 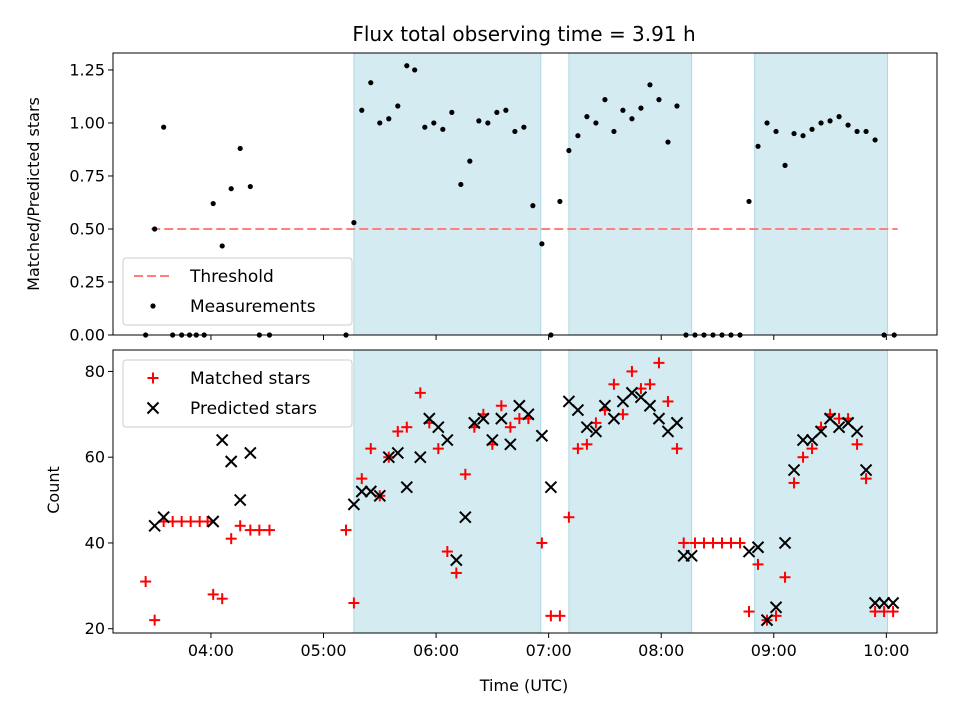 What do you see at coordinates (253, 307) in the screenshot?
I see `legend-measurements-label: Measurements` at bounding box center [253, 307].